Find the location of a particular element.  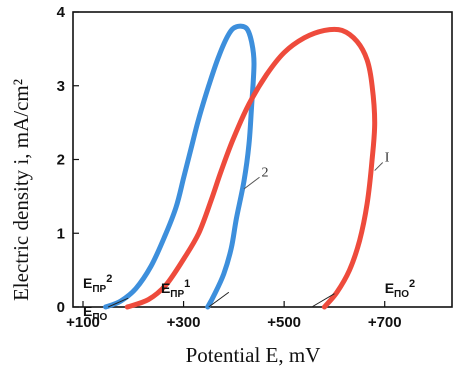

y-axis-title: Electric density i, mA/cm² is located at coordinates (21, 190).